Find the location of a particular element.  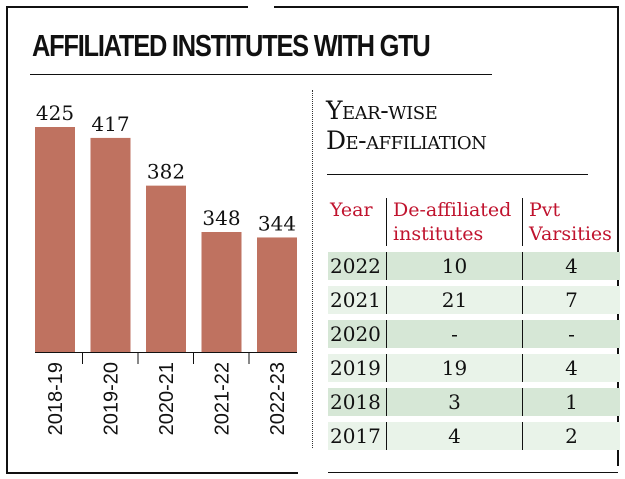

table-row: 2019 19 4 is located at coordinates (474, 368).